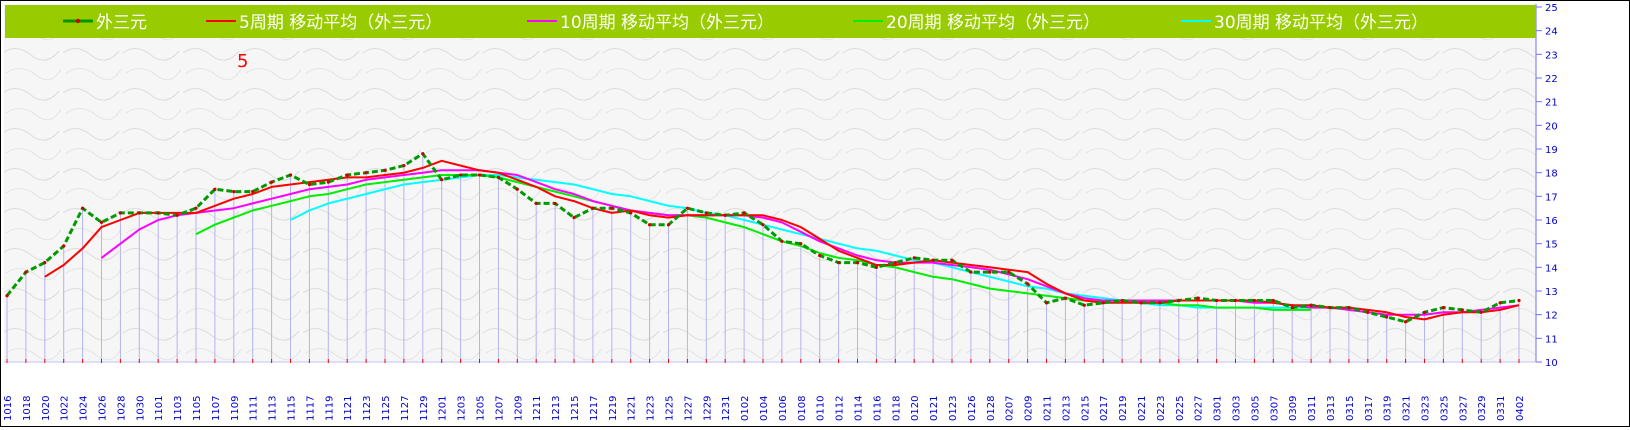 Image resolution: width=1630 pixels, height=430 pixels. I want to click on x-tick-label: 0301, so click(1218, 408).